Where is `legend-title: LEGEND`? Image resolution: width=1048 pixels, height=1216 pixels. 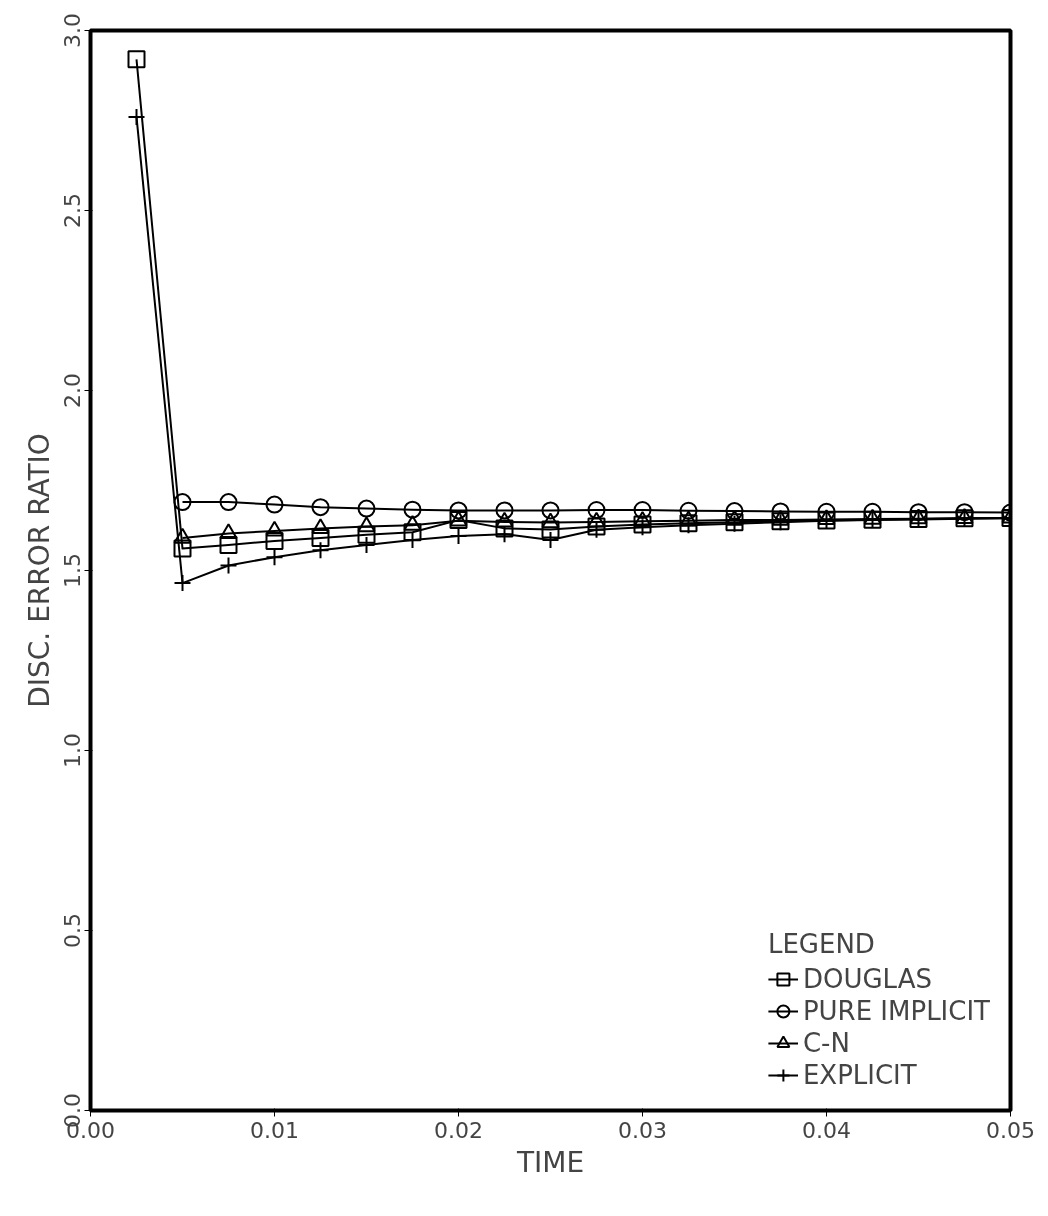 legend-title: LEGEND is located at coordinates (821, 944).